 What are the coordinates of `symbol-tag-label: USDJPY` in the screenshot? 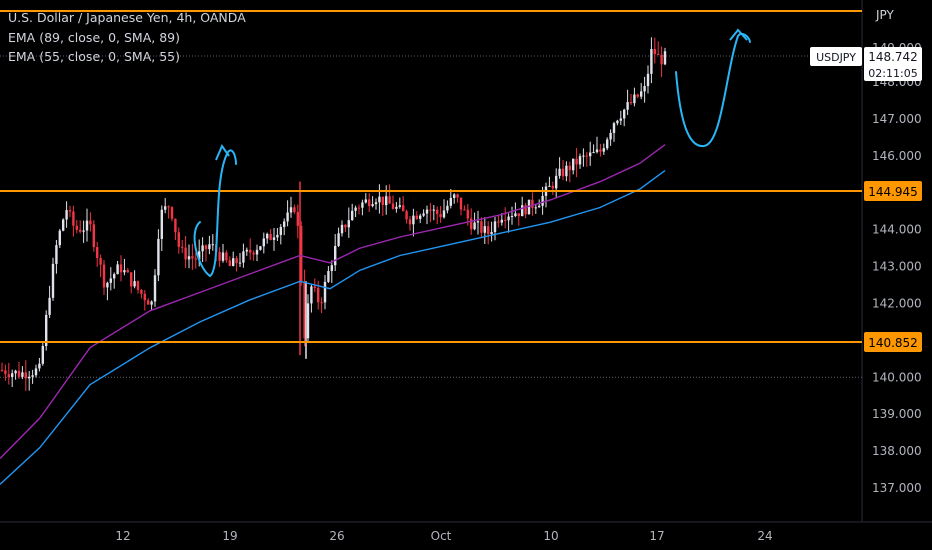 It's located at (836, 57).